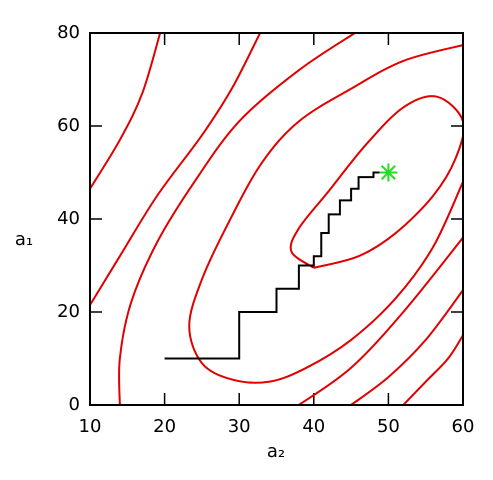 Image resolution: width=493 pixels, height=480 pixels. What do you see at coordinates (388, 426) in the screenshot?
I see `x-tick-label: 50` at bounding box center [388, 426].